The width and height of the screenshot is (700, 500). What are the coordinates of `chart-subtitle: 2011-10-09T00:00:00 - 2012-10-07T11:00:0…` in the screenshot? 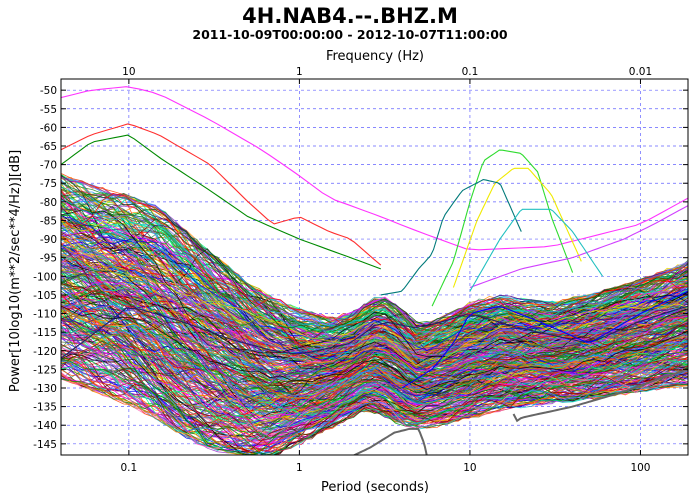 It's located at (350, 34).